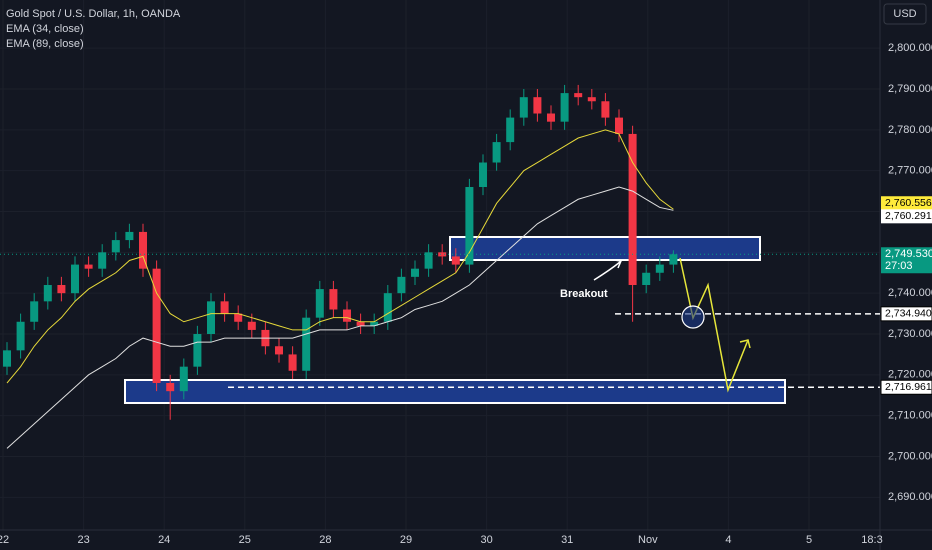 The width and height of the screenshot is (932, 550). Describe the element at coordinates (245, 540) in the screenshot. I see `x-tick-label: 25` at that location.